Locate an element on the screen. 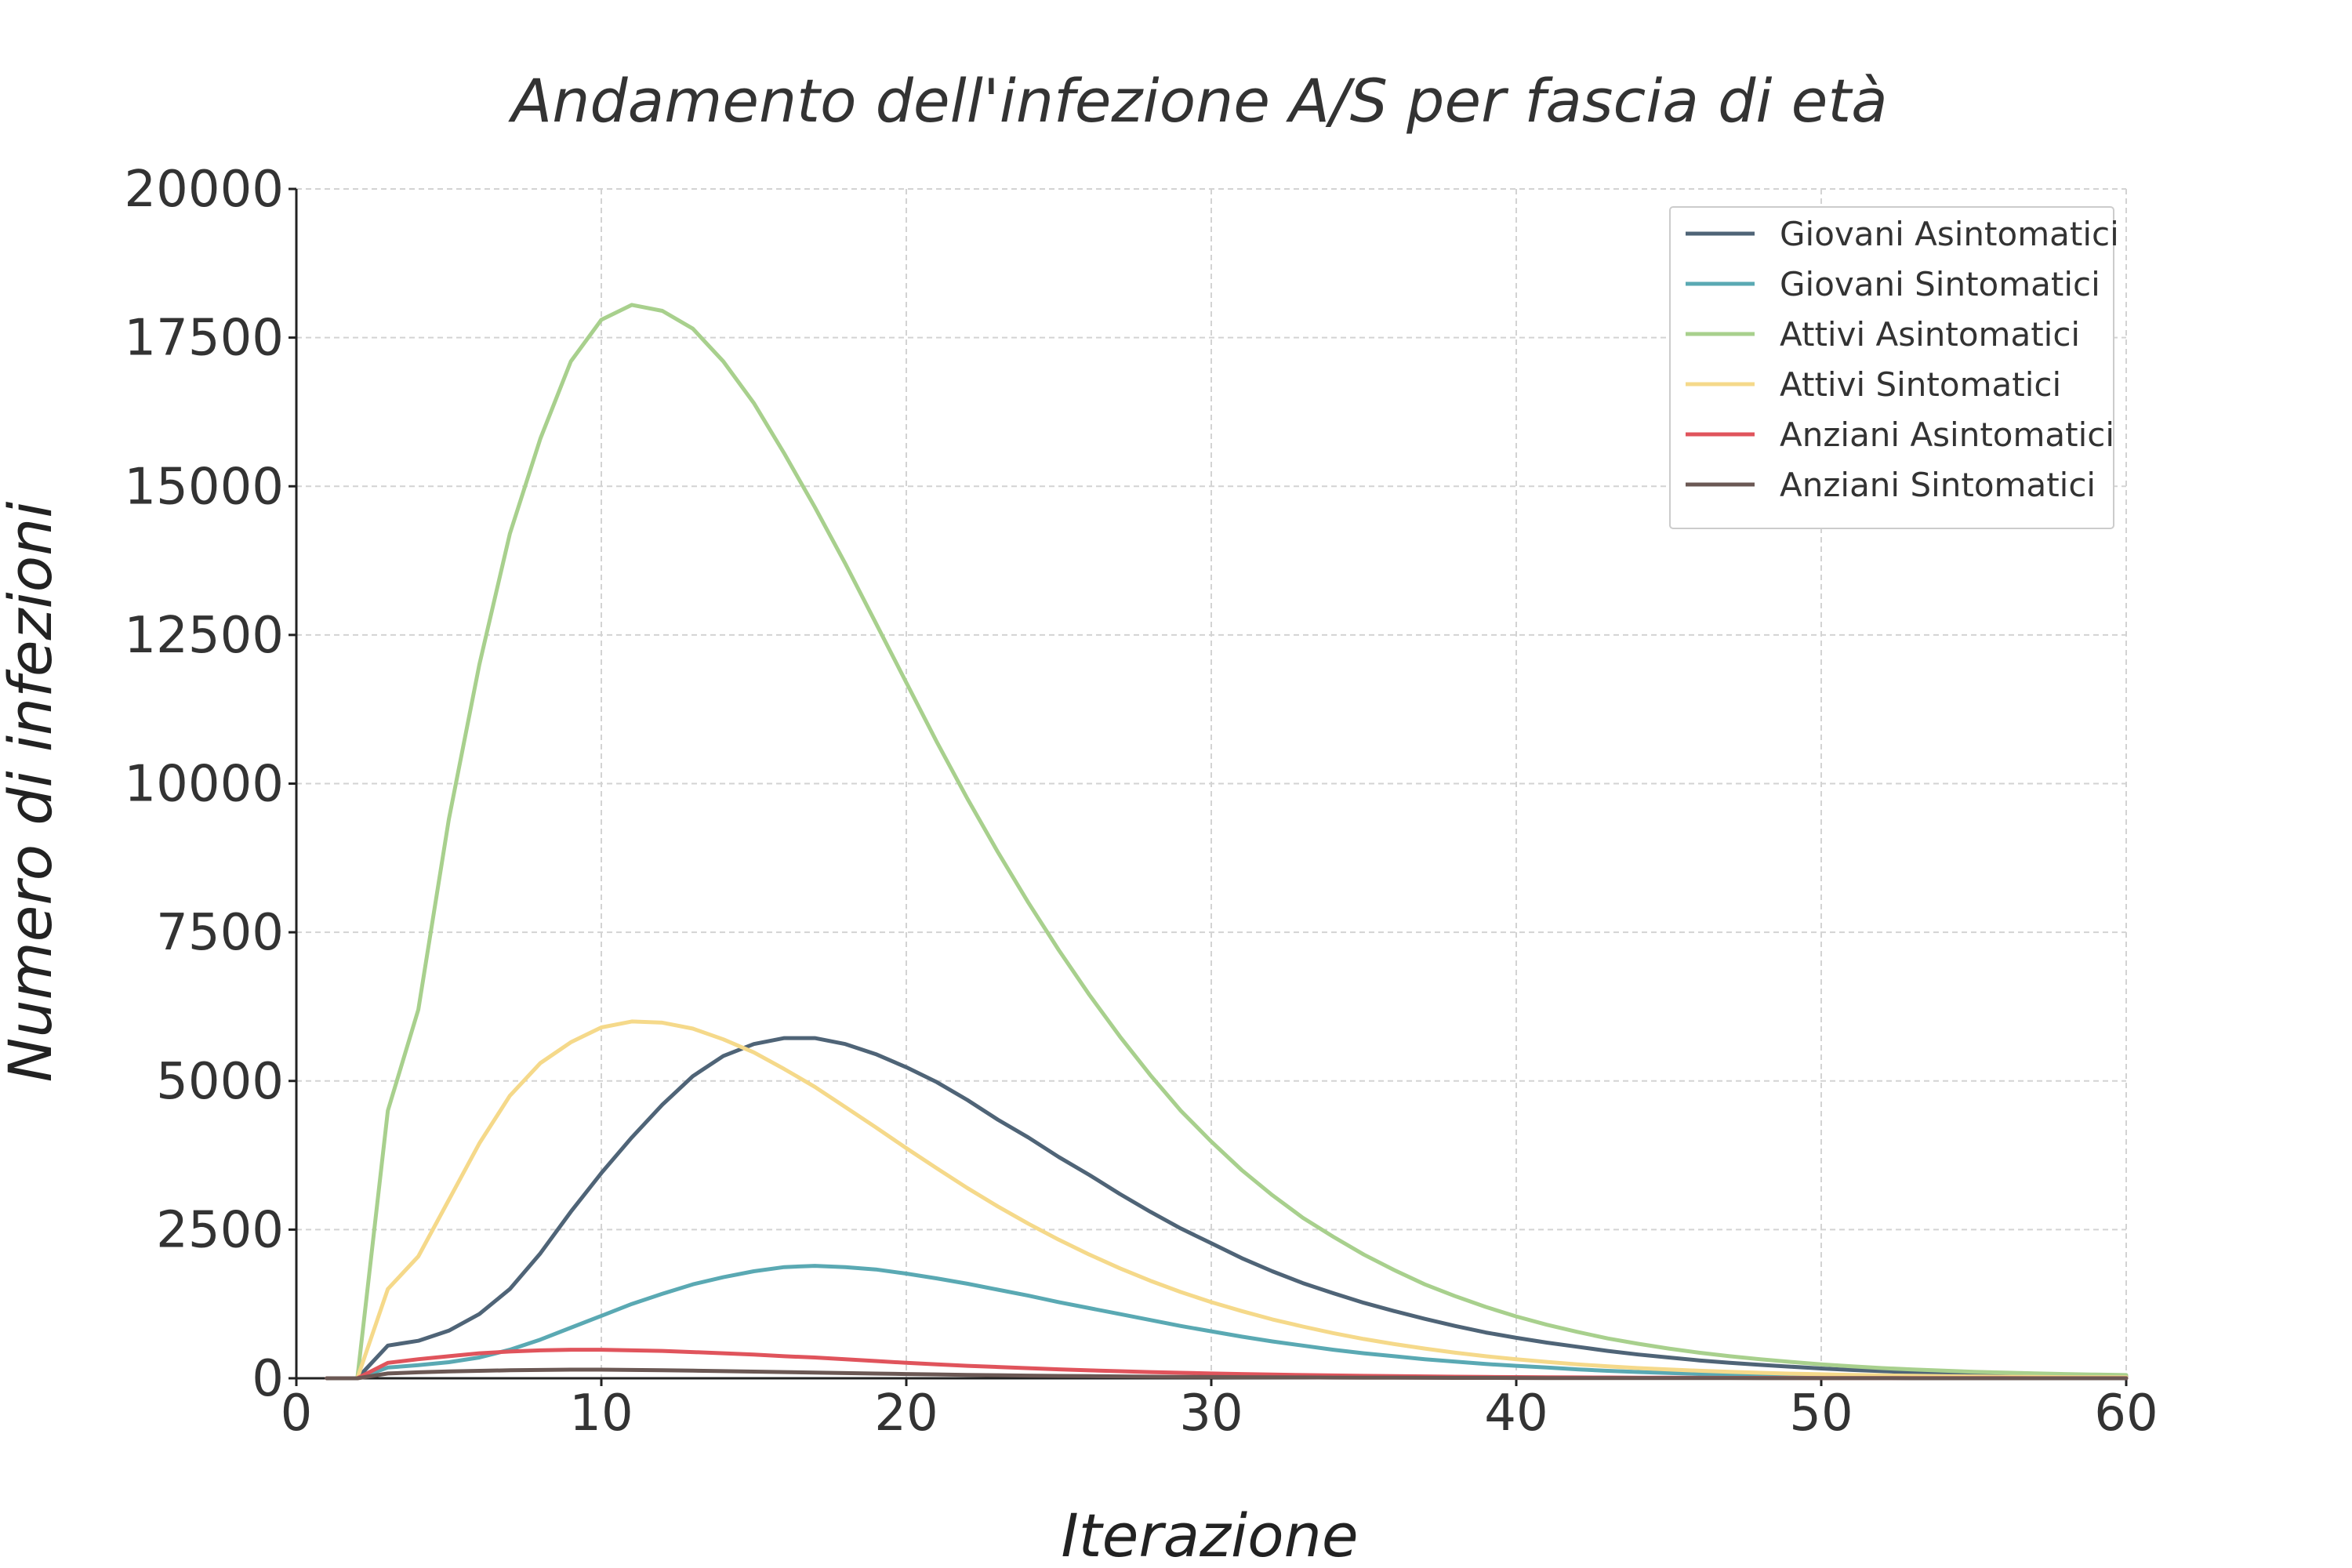  legend-box is located at coordinates (1891, 367).